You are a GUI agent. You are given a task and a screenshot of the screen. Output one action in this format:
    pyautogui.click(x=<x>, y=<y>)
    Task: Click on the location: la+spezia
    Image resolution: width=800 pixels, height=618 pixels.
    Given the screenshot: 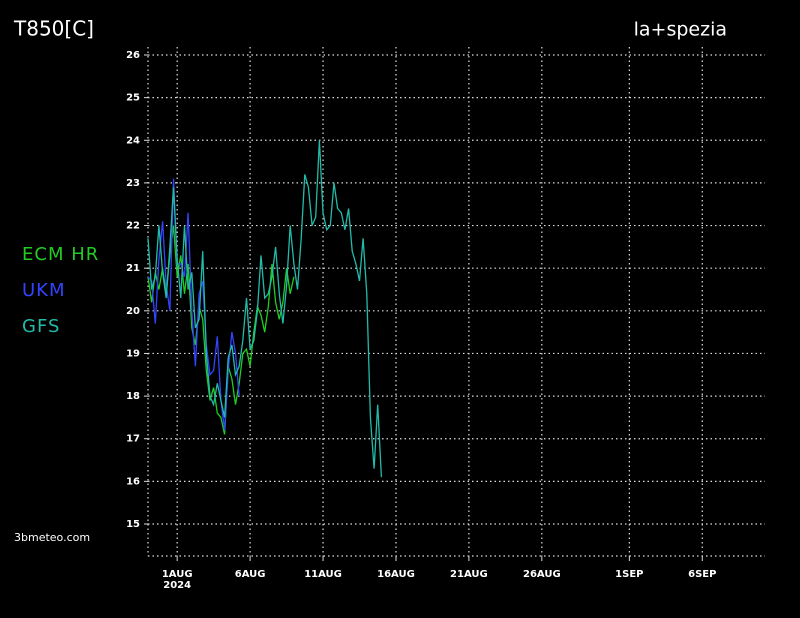 What is the action you would take?
    pyautogui.click(x=680, y=30)
    